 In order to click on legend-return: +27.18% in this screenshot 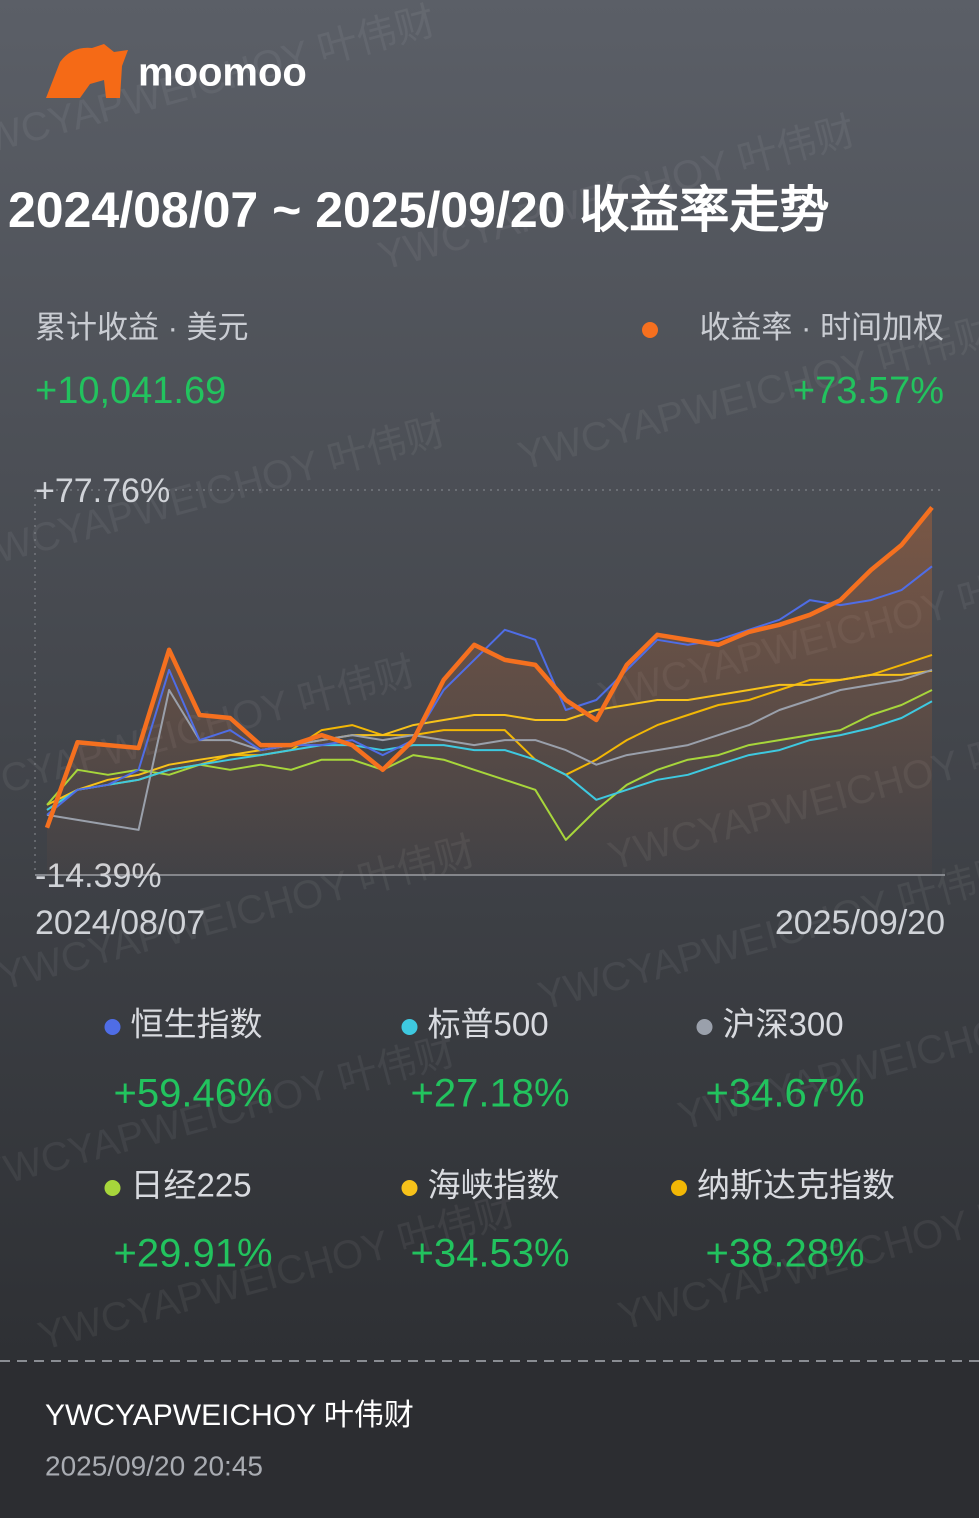, I will do `click(489, 1094)`.